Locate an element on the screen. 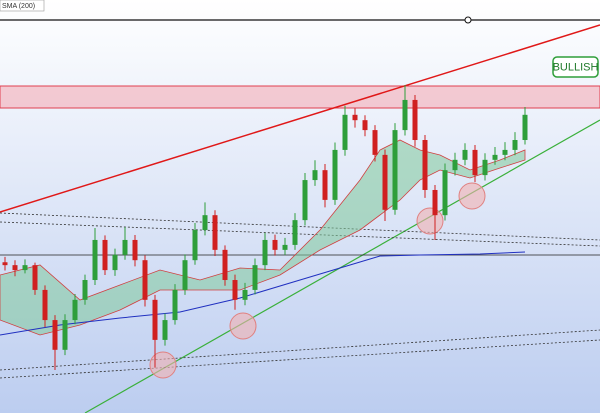 This screenshot has width=600, height=413. resistance-zone is located at coordinates (300, 97).